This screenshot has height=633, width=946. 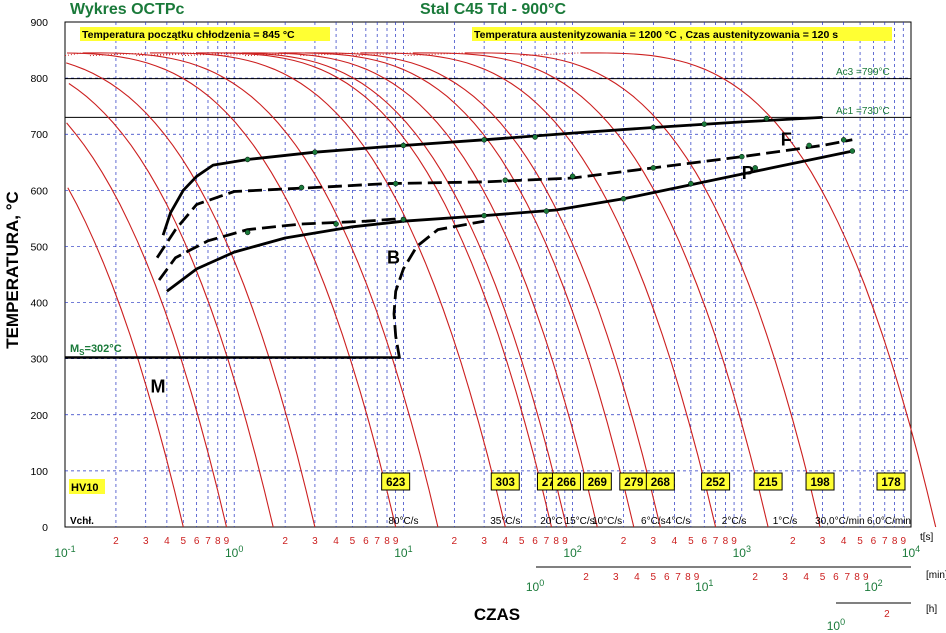 What do you see at coordinates (12, 270) in the screenshot?
I see `y-axis-label: TEMPERATURA, °C` at bounding box center [12, 270].